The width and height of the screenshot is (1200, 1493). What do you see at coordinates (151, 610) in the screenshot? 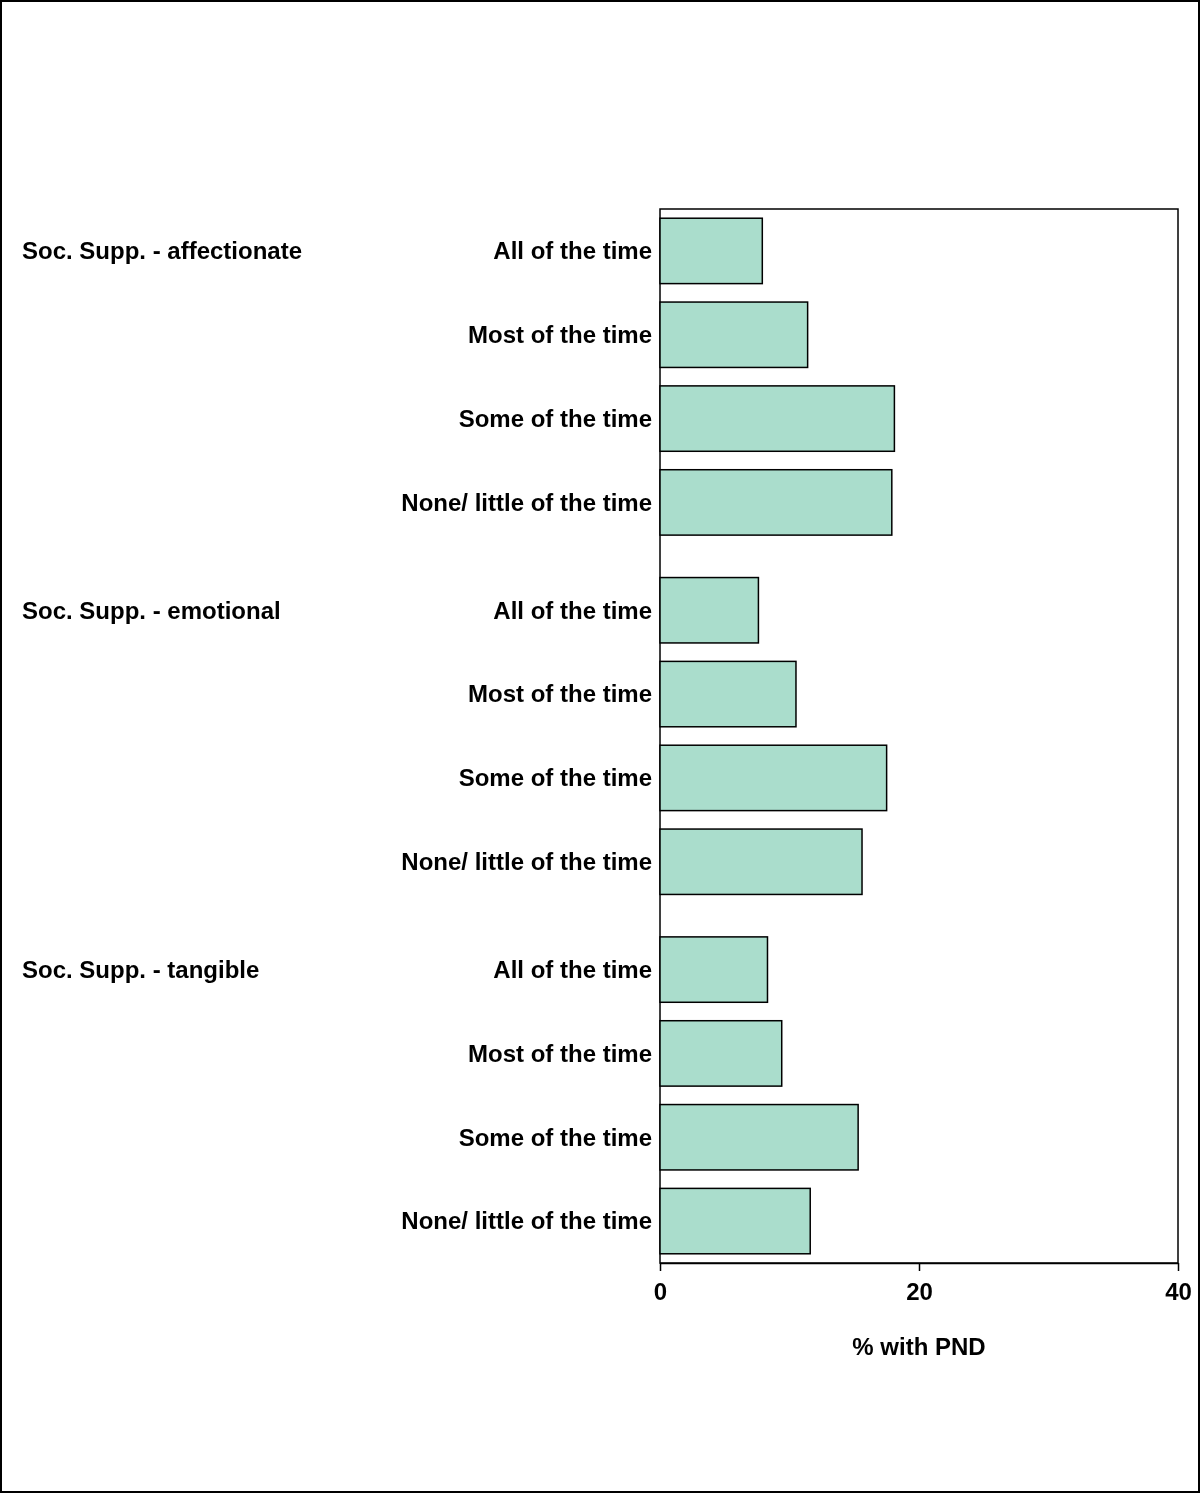
I see `text: Soc. Supp. - emotional` at bounding box center [151, 610].